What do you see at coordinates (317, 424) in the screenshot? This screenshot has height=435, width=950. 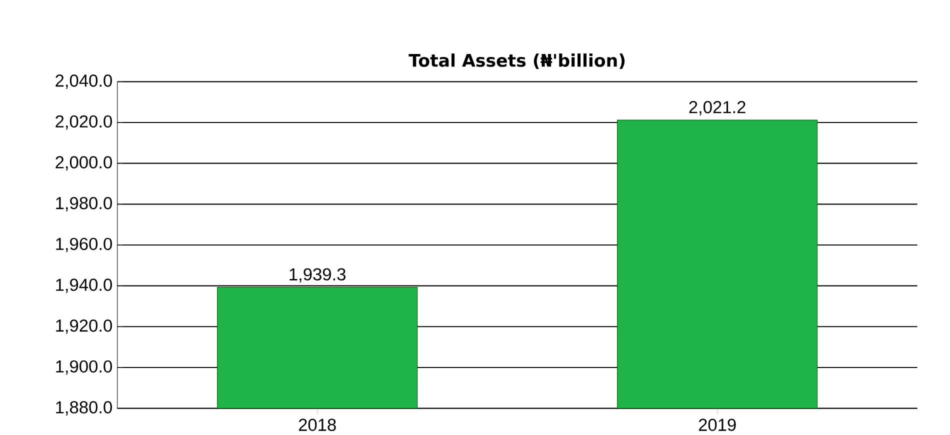 I see `x-tick-label: 2018` at bounding box center [317, 424].